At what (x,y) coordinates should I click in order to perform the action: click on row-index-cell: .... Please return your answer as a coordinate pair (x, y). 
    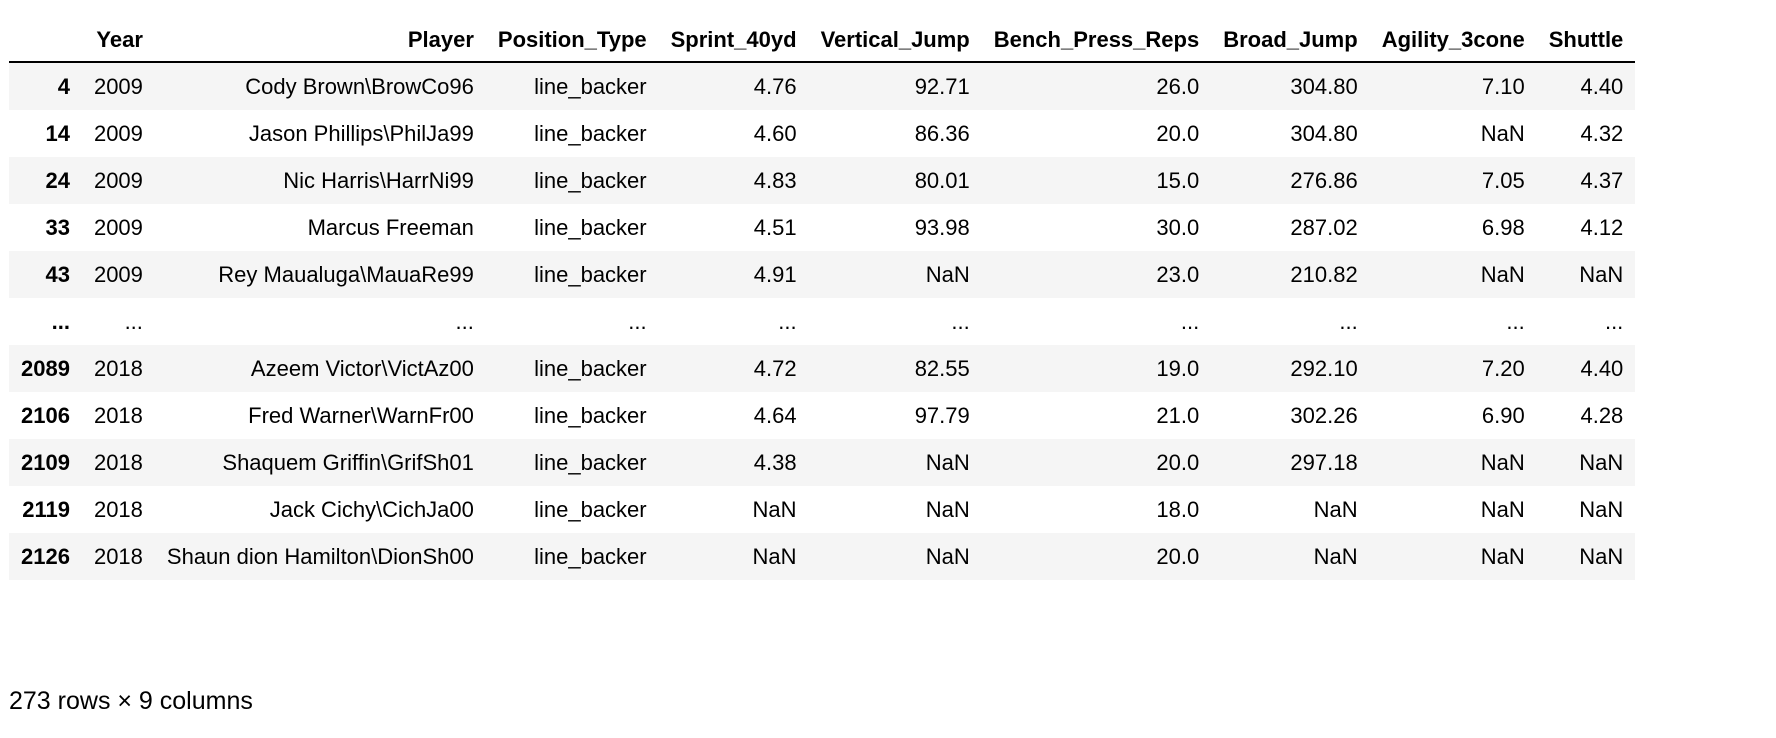
    Looking at the image, I should click on (60, 321).